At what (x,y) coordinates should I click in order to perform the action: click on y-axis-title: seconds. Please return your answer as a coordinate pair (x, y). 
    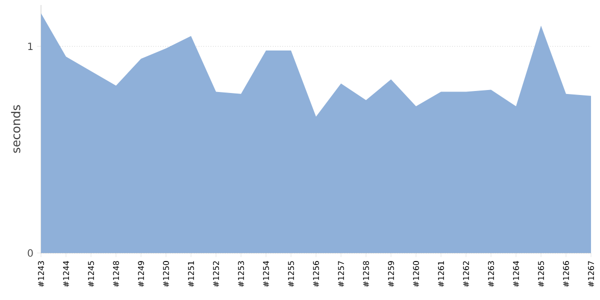
    Looking at the image, I should click on (15, 129).